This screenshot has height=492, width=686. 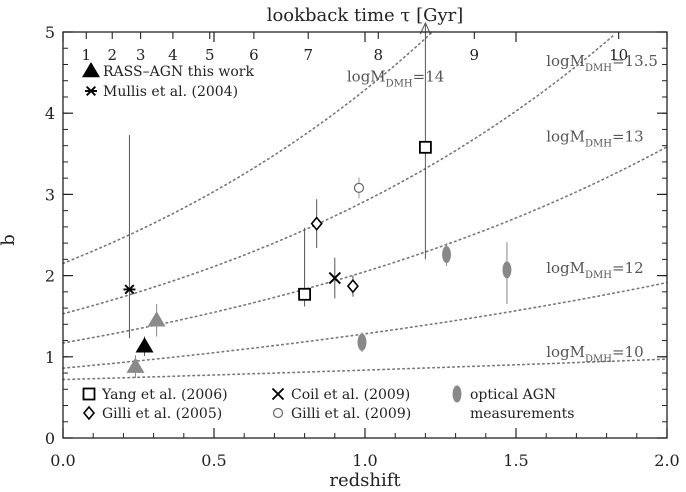 I want to click on top-tick-label: 4, so click(x=173, y=55).